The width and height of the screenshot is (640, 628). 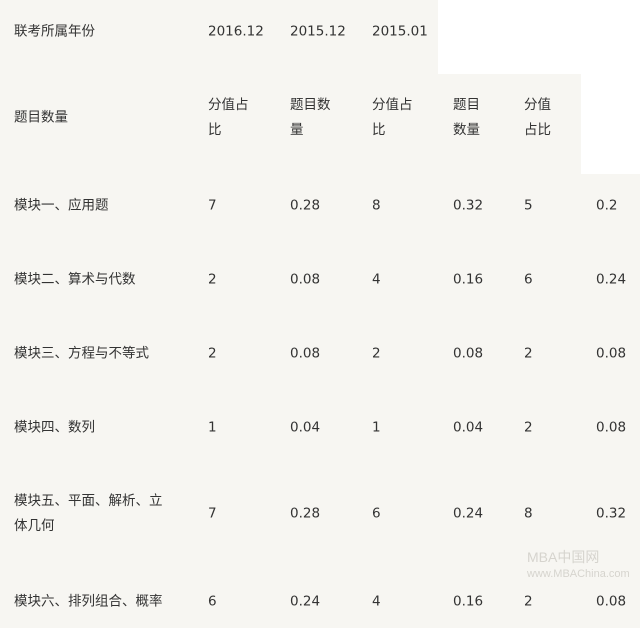 I want to click on row-label: 模块一、应用题, so click(x=61, y=205).